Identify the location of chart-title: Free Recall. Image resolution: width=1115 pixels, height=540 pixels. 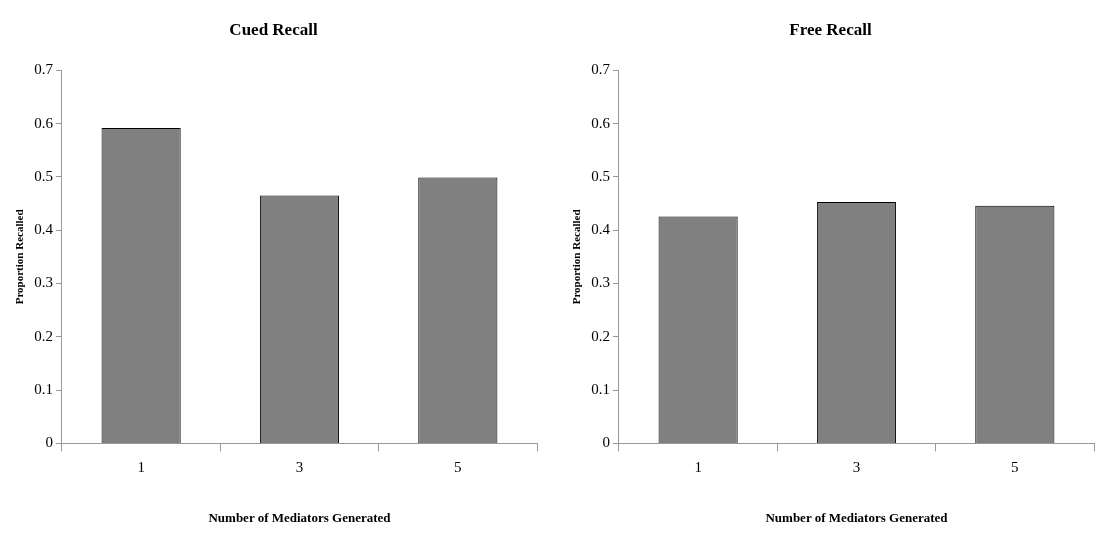
(830, 29).